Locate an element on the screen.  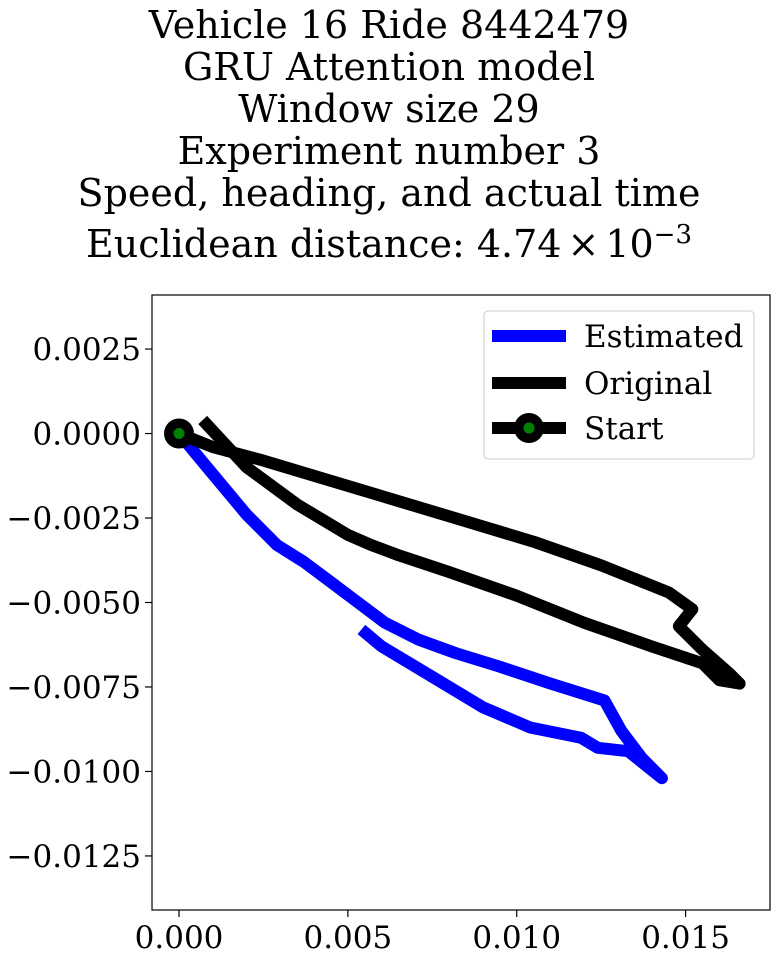
title-line-5: Speed, heading, and actual time is located at coordinates (389, 193).